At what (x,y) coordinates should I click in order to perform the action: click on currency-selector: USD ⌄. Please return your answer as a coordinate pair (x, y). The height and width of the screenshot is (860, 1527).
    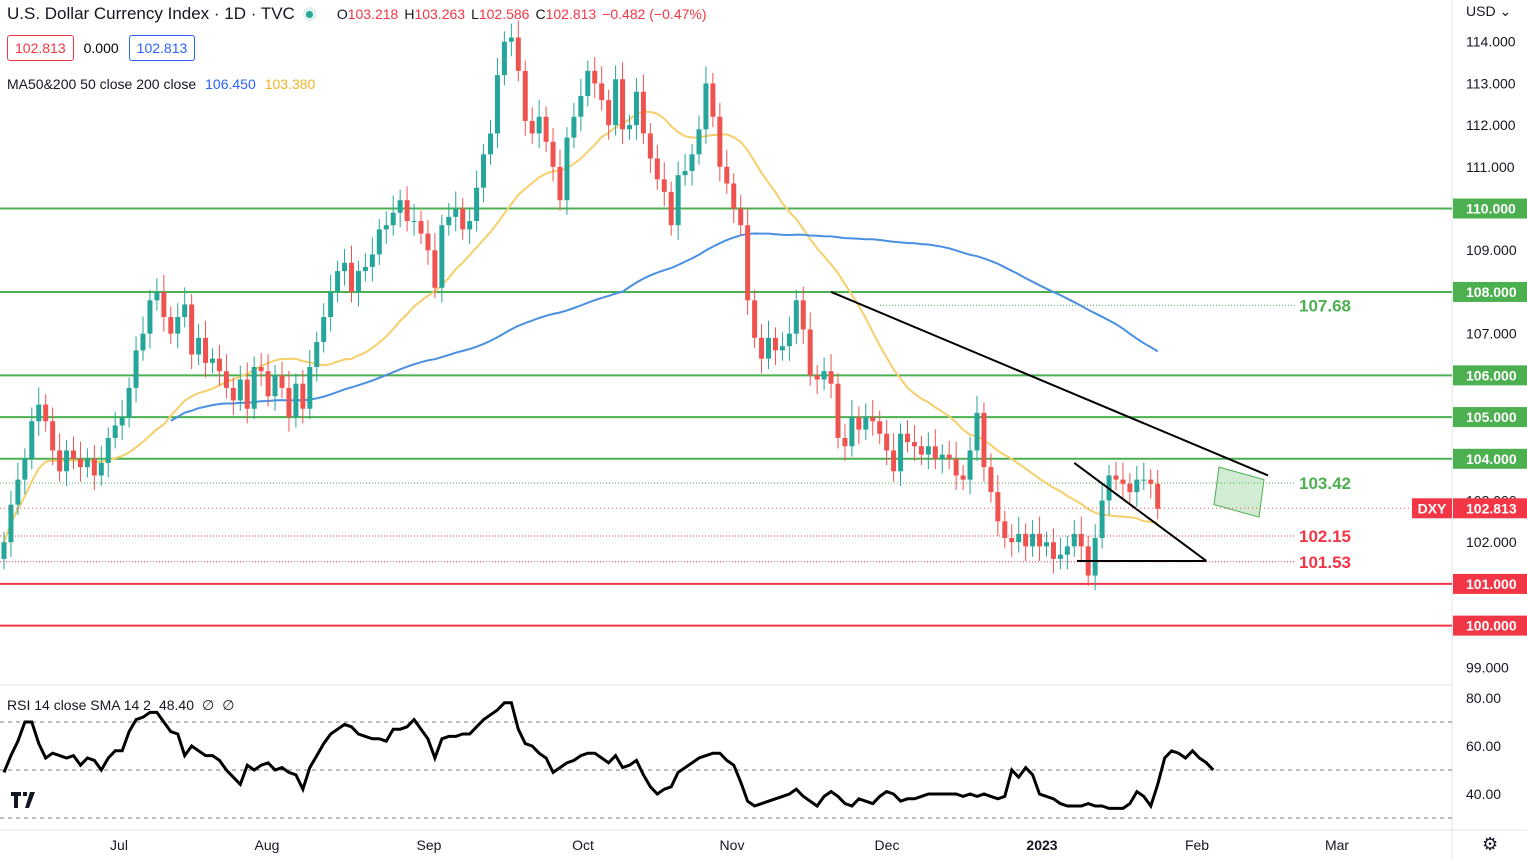
    Looking at the image, I should click on (1489, 11).